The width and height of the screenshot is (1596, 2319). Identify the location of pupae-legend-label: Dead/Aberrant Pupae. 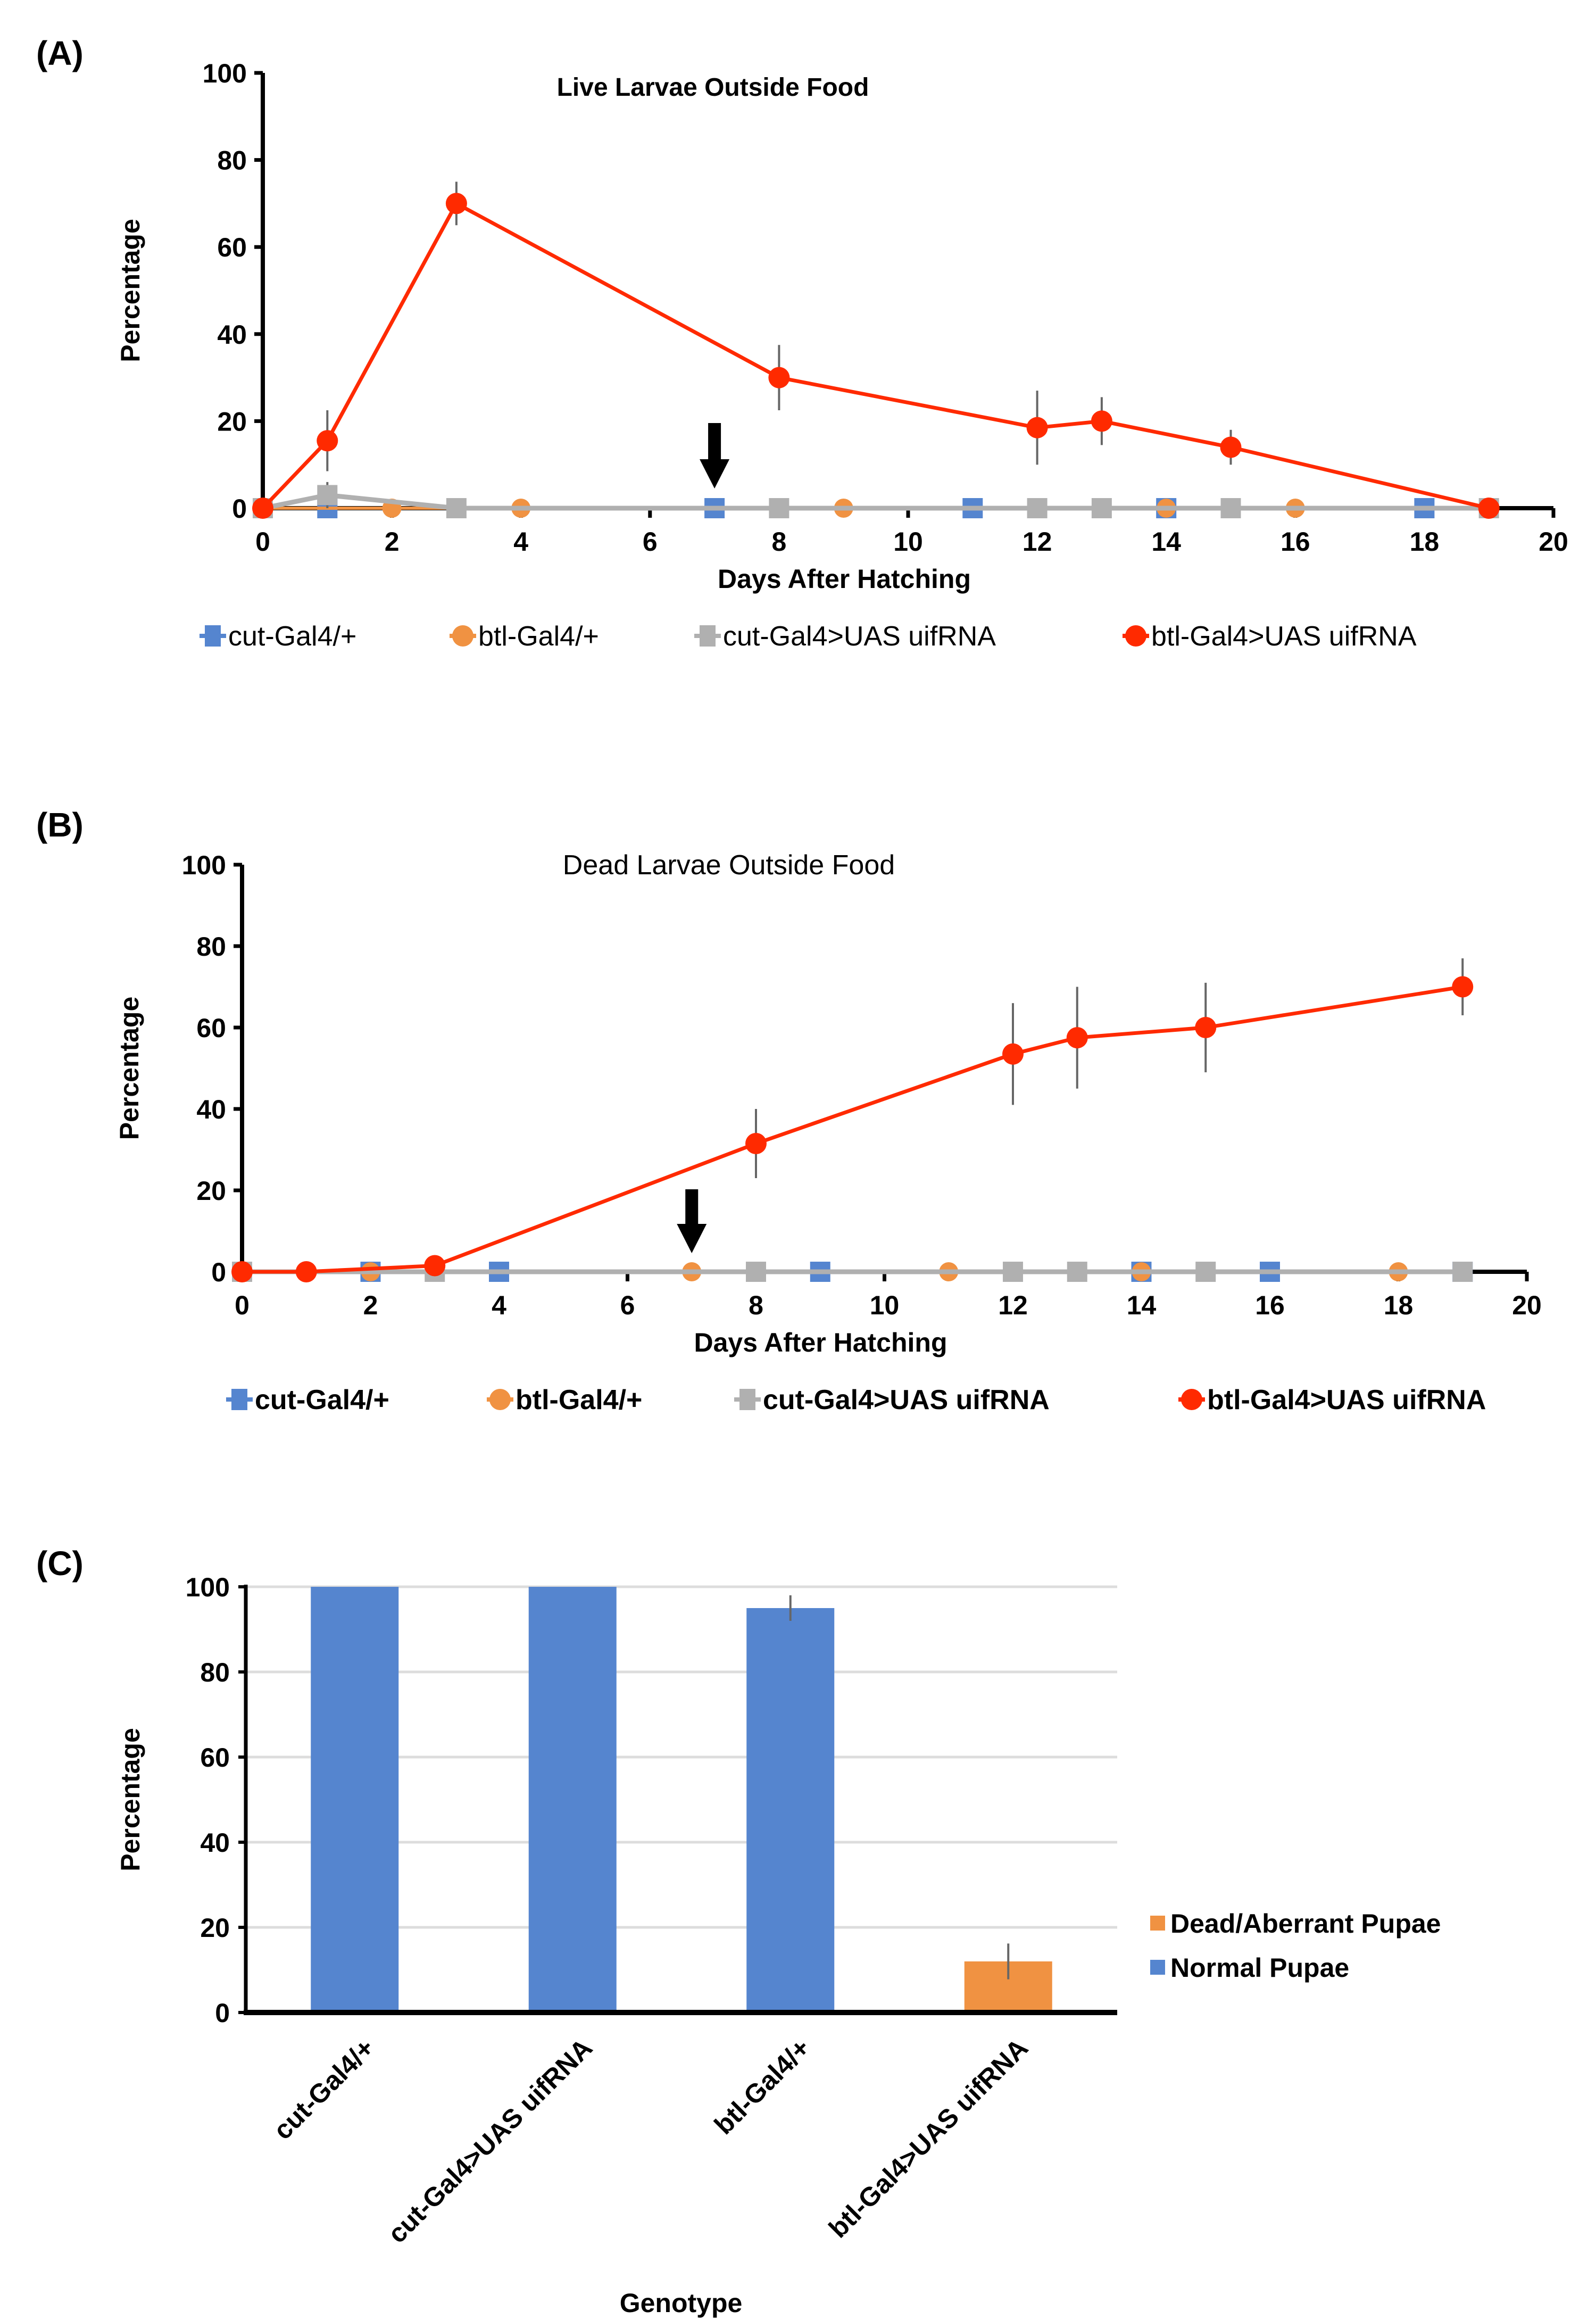
(1305, 1924).